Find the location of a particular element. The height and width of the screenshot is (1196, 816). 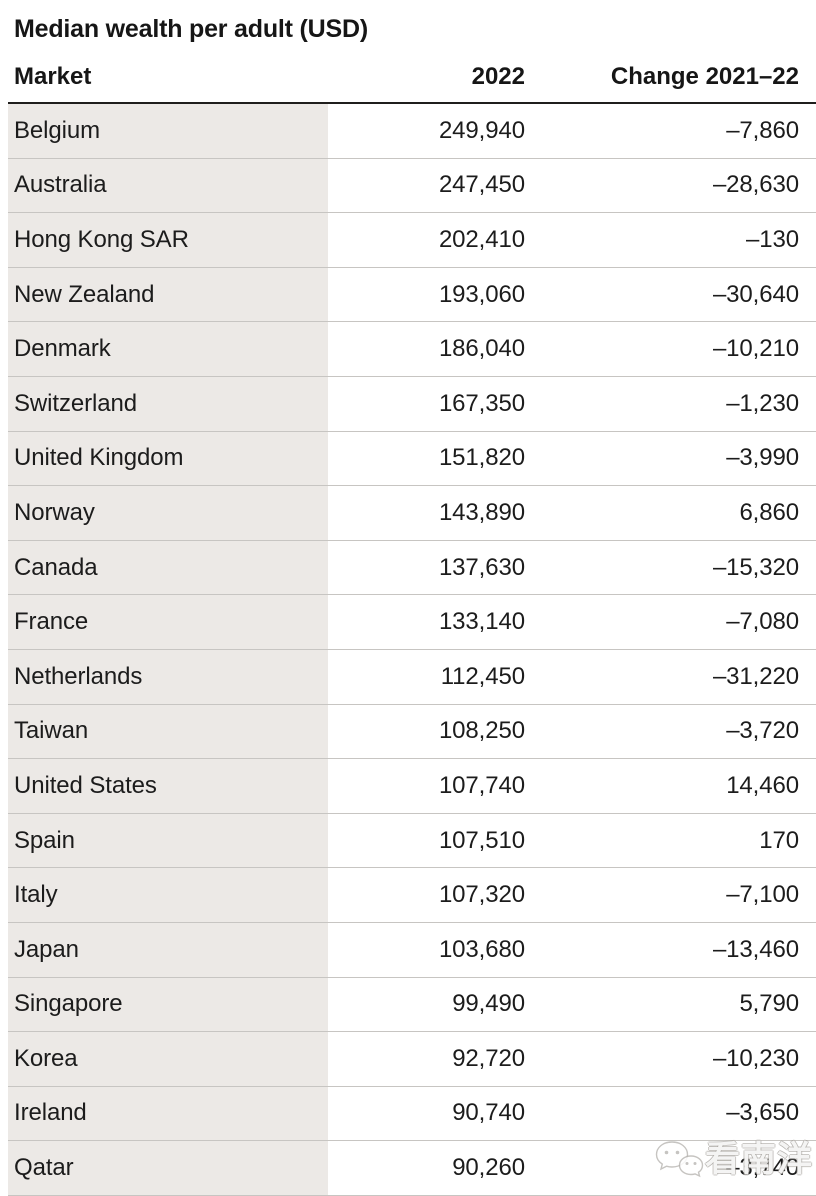

change-cell: –3,720 is located at coordinates (670, 732).